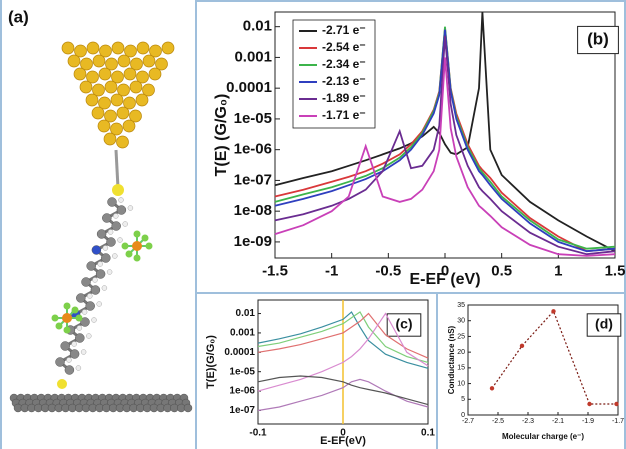 The image size is (626, 449). What do you see at coordinates (461, 321) in the screenshot?
I see `y-tick-label: 30` at bounding box center [461, 321].